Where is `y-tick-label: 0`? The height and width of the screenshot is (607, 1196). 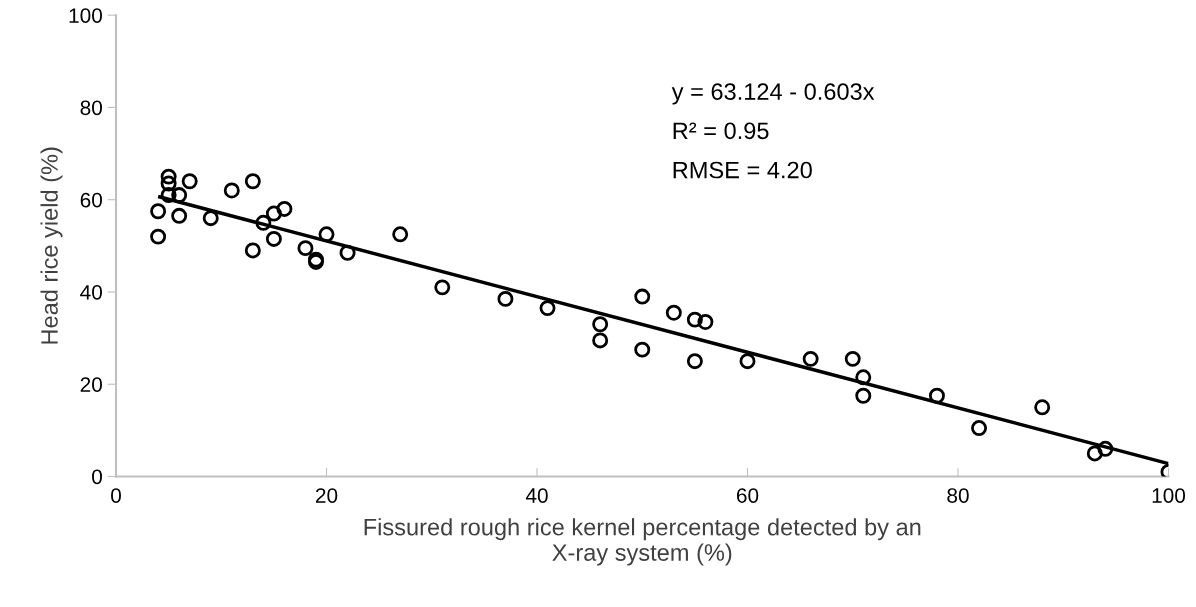
y-tick-label: 0 is located at coordinates (97, 477).